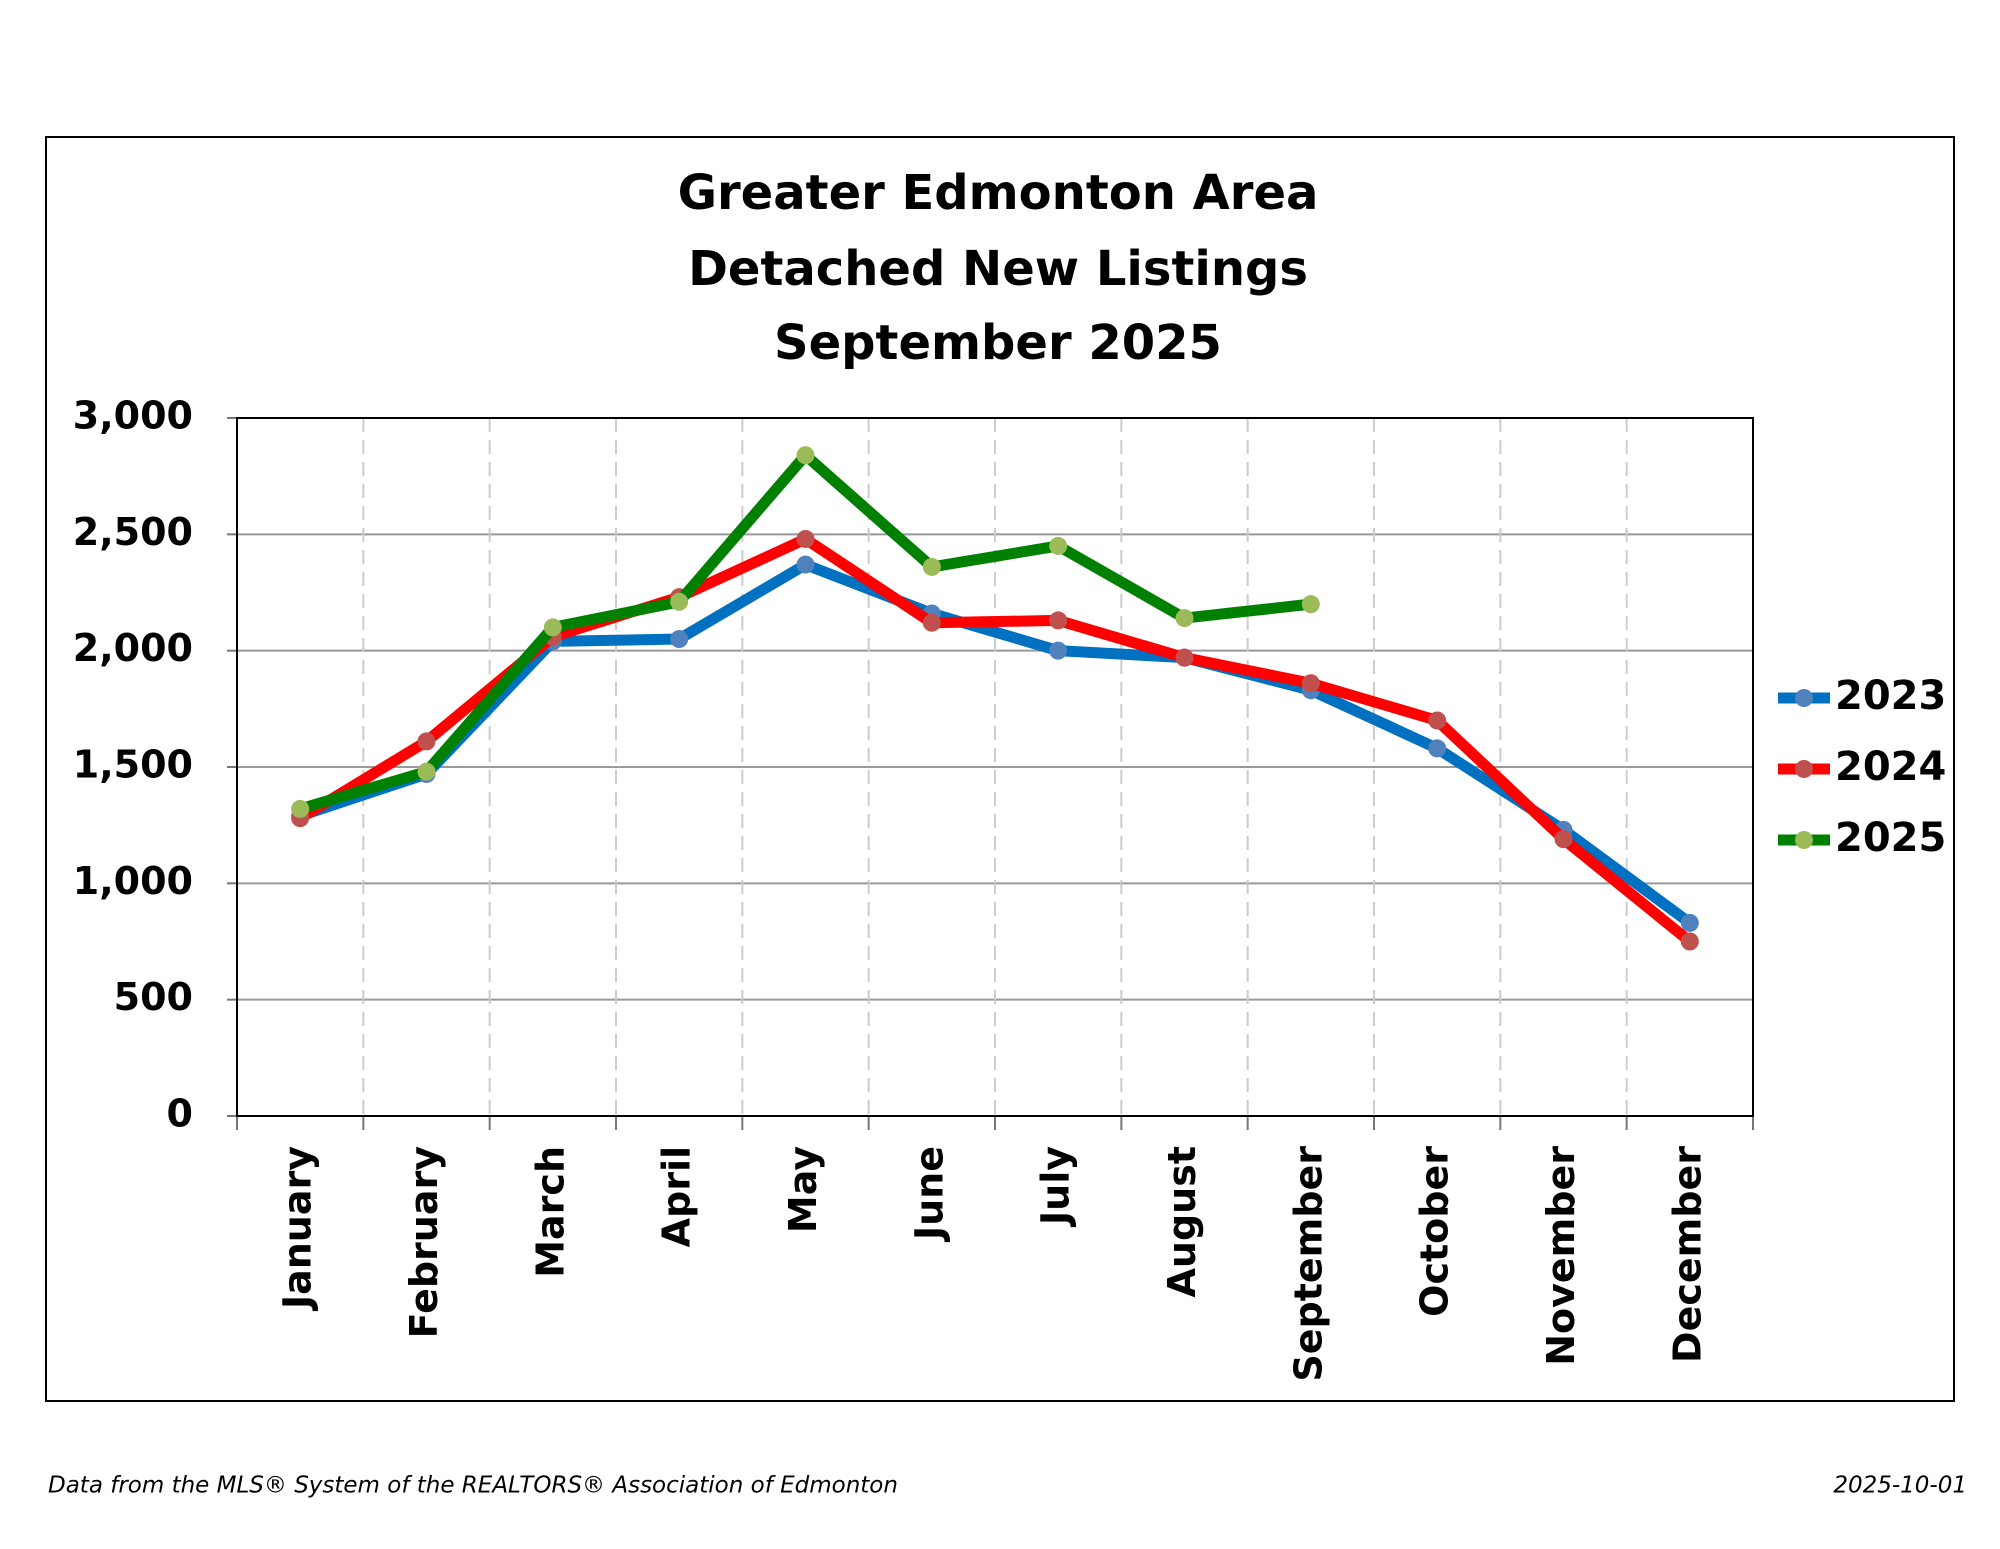  Describe the element at coordinates (998, 193) in the screenshot. I see `chart-title: Greater Edmonton Area` at that location.